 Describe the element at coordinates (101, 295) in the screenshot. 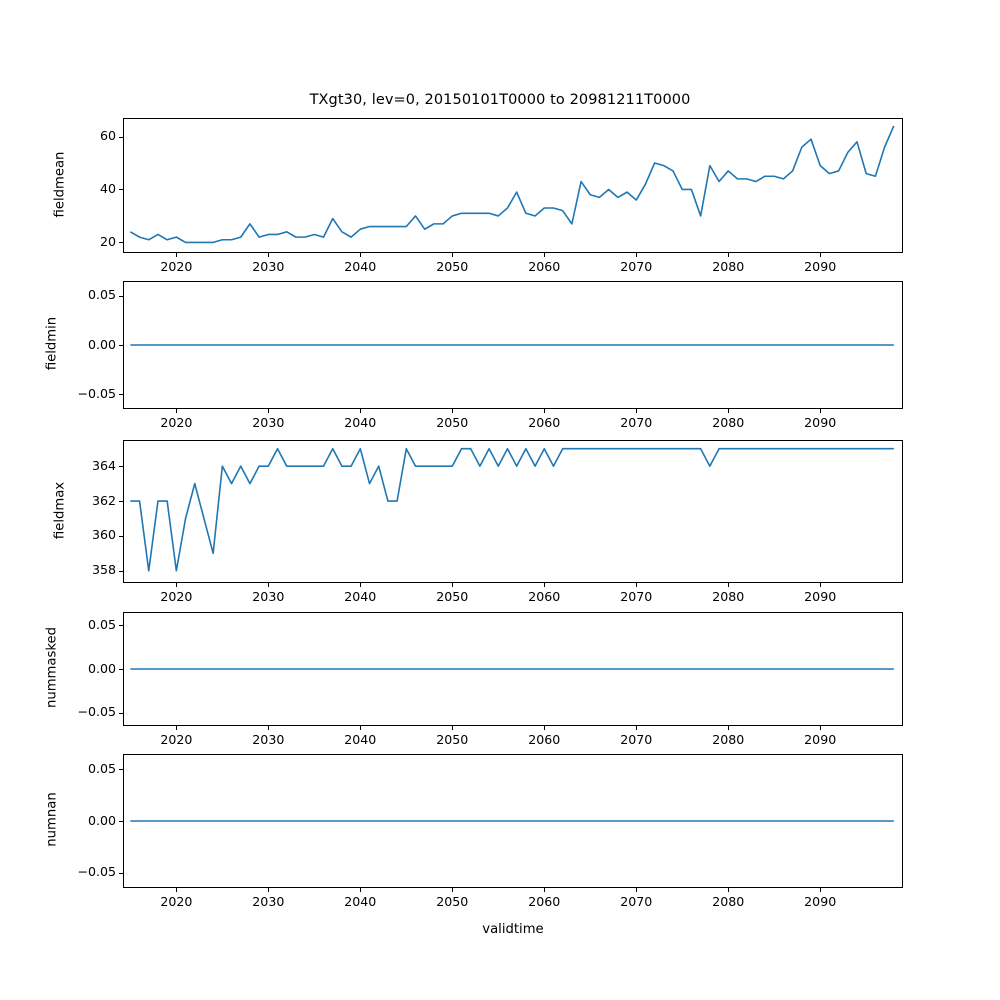

I see `y-tick-label: 0.05` at that location.